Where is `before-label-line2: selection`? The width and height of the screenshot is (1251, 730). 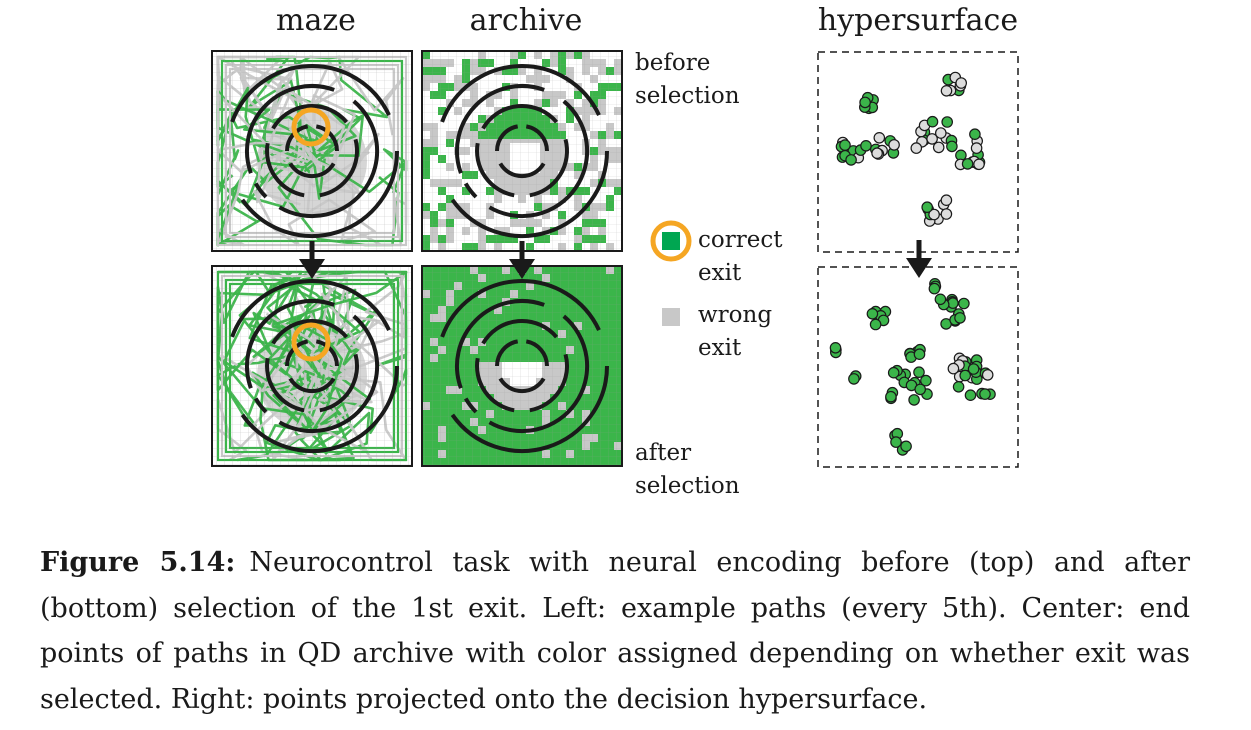
before-label-line2: selection is located at coordinates (687, 96).